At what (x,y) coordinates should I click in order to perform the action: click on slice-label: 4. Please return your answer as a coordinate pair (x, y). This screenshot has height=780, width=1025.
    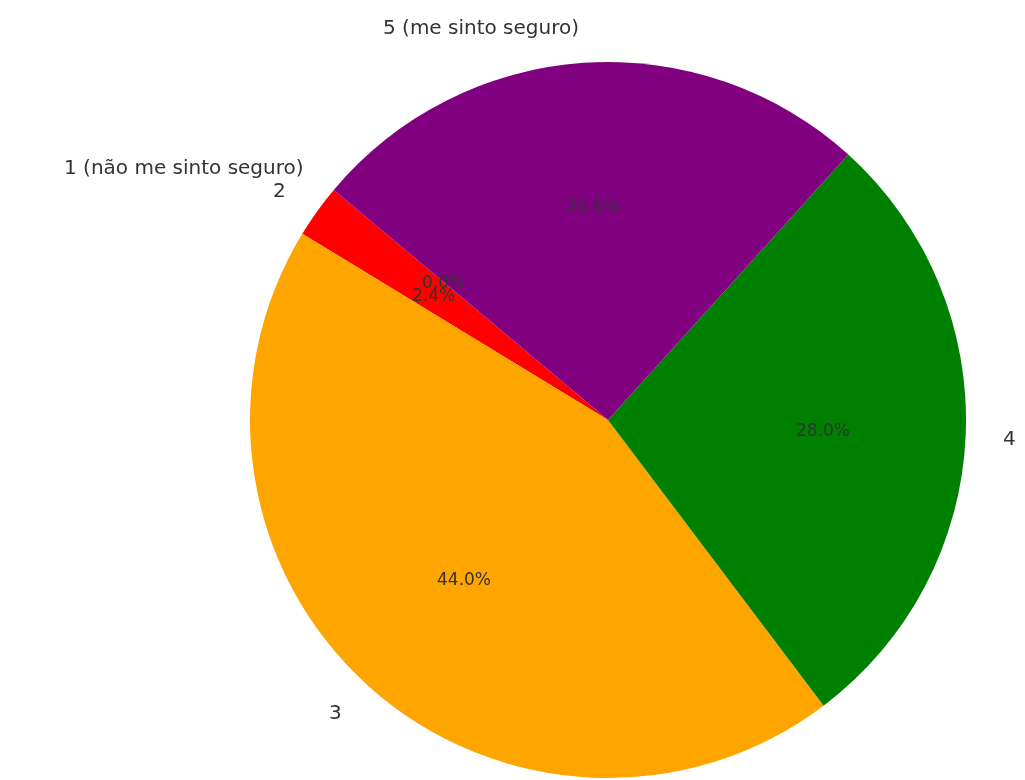
    Looking at the image, I should click on (1009, 438).